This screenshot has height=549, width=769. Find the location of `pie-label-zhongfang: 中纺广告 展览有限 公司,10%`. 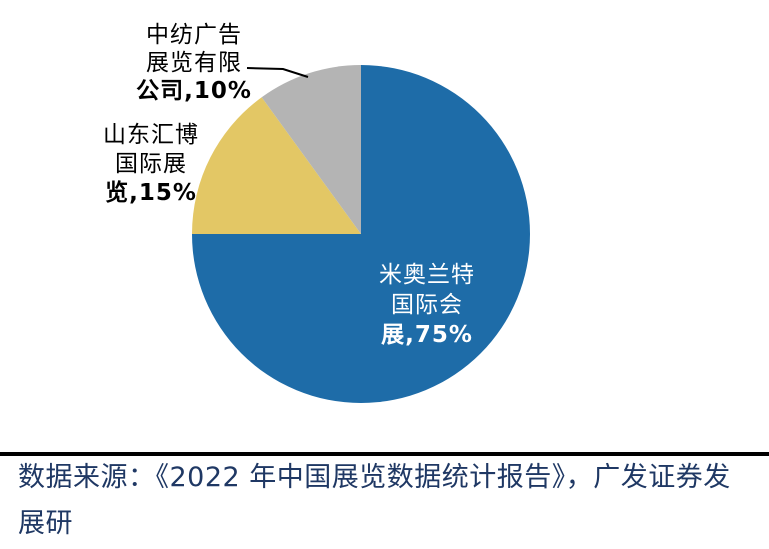

pie-label-zhongfang: 中纺广告 展览有限 公司,10% is located at coordinates (194, 63).